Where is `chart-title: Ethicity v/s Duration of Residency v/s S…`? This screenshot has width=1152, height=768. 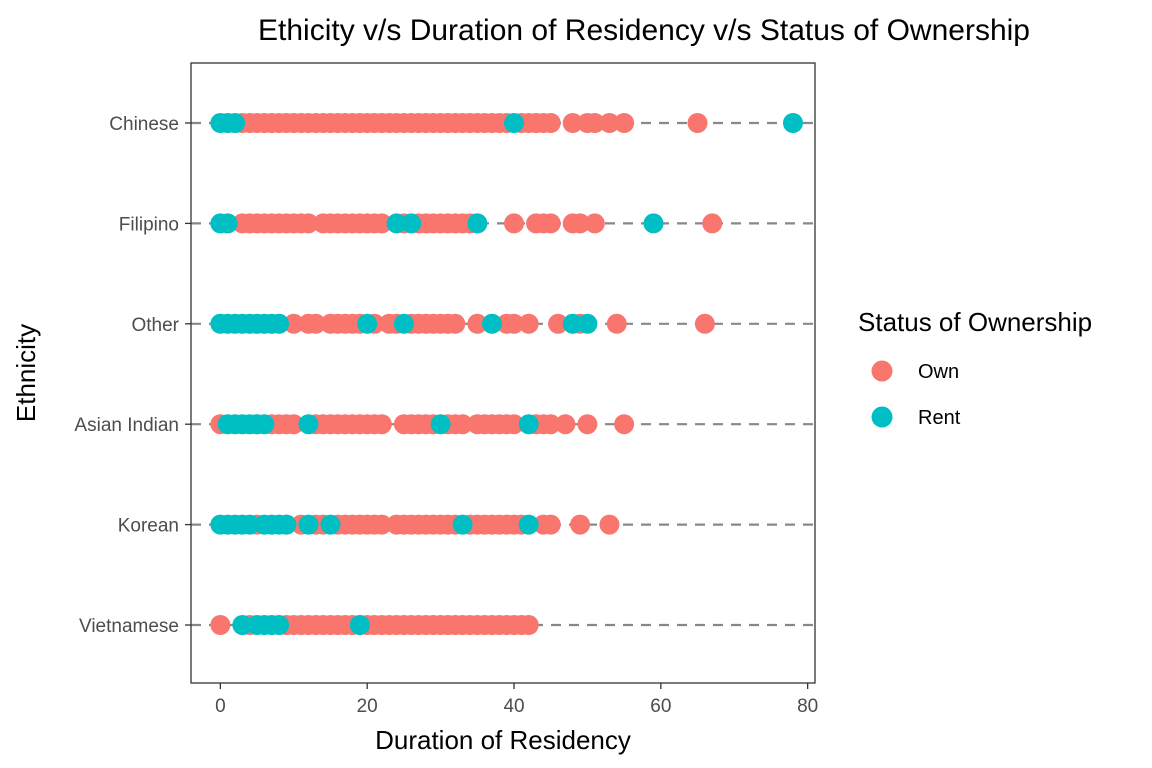 chart-title: Ethicity v/s Duration of Residency v/s S… is located at coordinates (644, 30).